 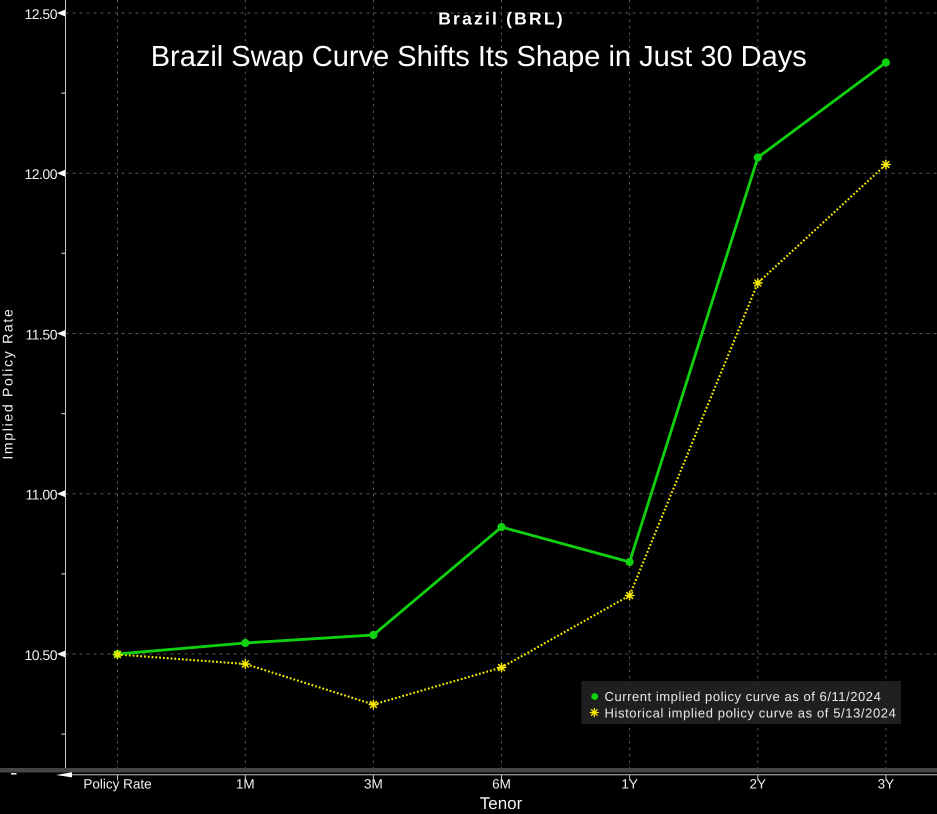 What do you see at coordinates (8, 384) in the screenshot?
I see `svg-text: Implied Policy Rate` at bounding box center [8, 384].